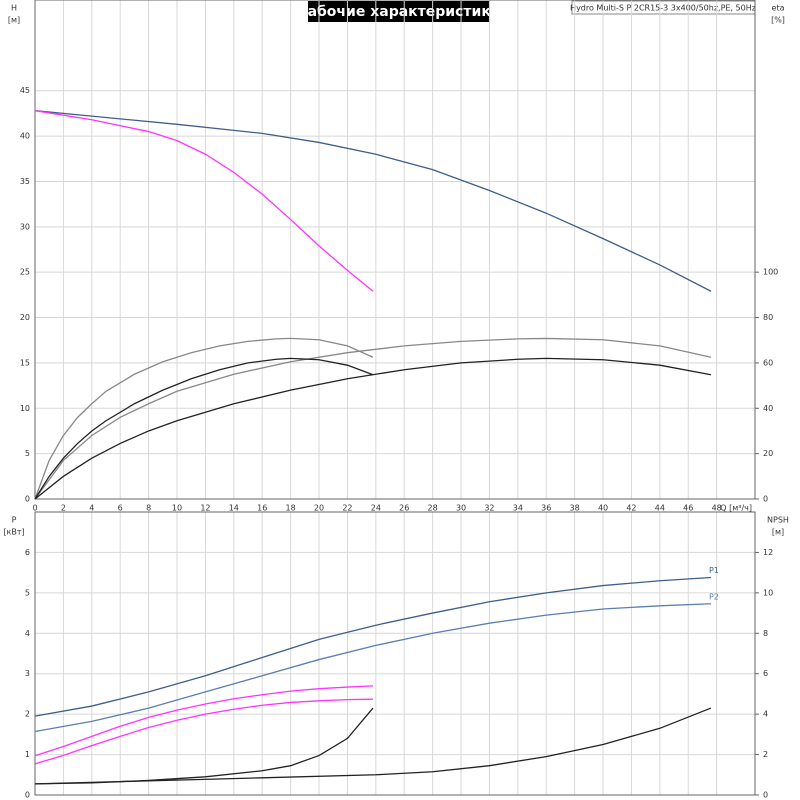 Image resolution: width=800 pixels, height=800 pixels. Describe the element at coordinates (91, 508) in the screenshot. I see `x-tick-label: 4` at that location.